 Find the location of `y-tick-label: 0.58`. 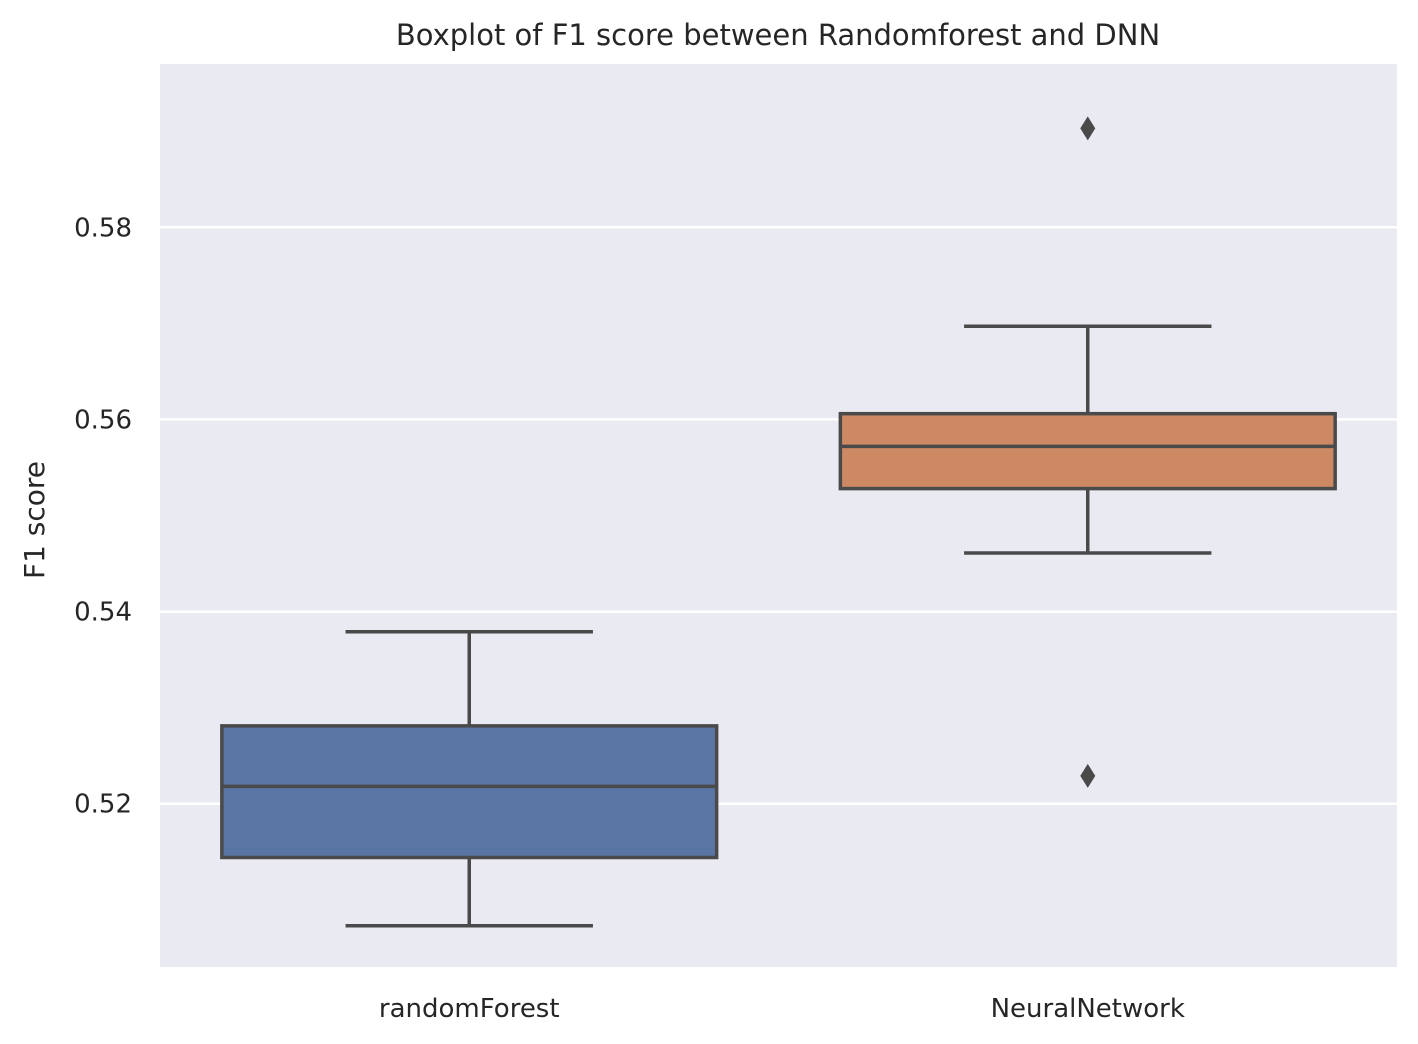

y-tick-label: 0.58 is located at coordinates (103, 228).